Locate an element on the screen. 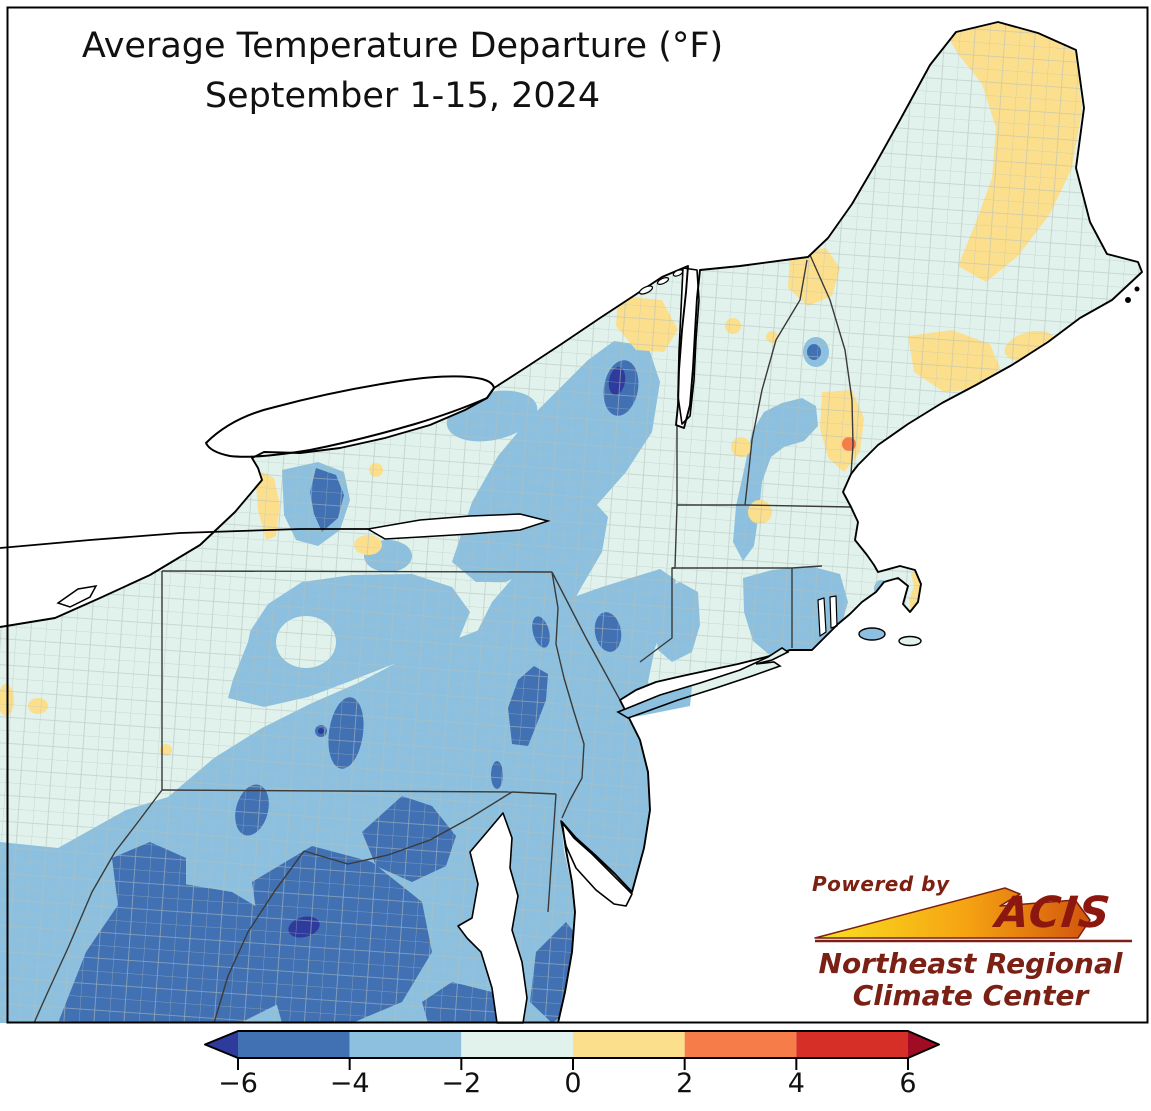  title-line2: September 1-15, 2024 is located at coordinates (402, 95).